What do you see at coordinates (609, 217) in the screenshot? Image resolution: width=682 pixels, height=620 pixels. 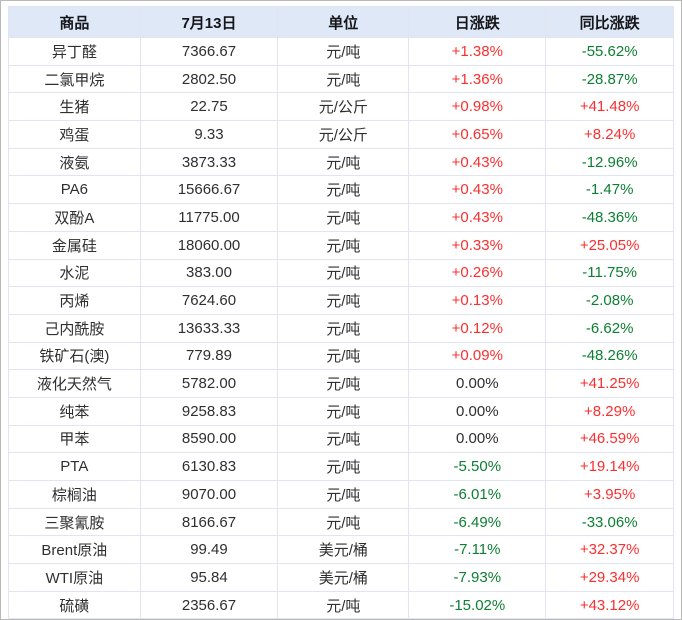 I see `yoy-change-cell: -48.36%` at bounding box center [609, 217].